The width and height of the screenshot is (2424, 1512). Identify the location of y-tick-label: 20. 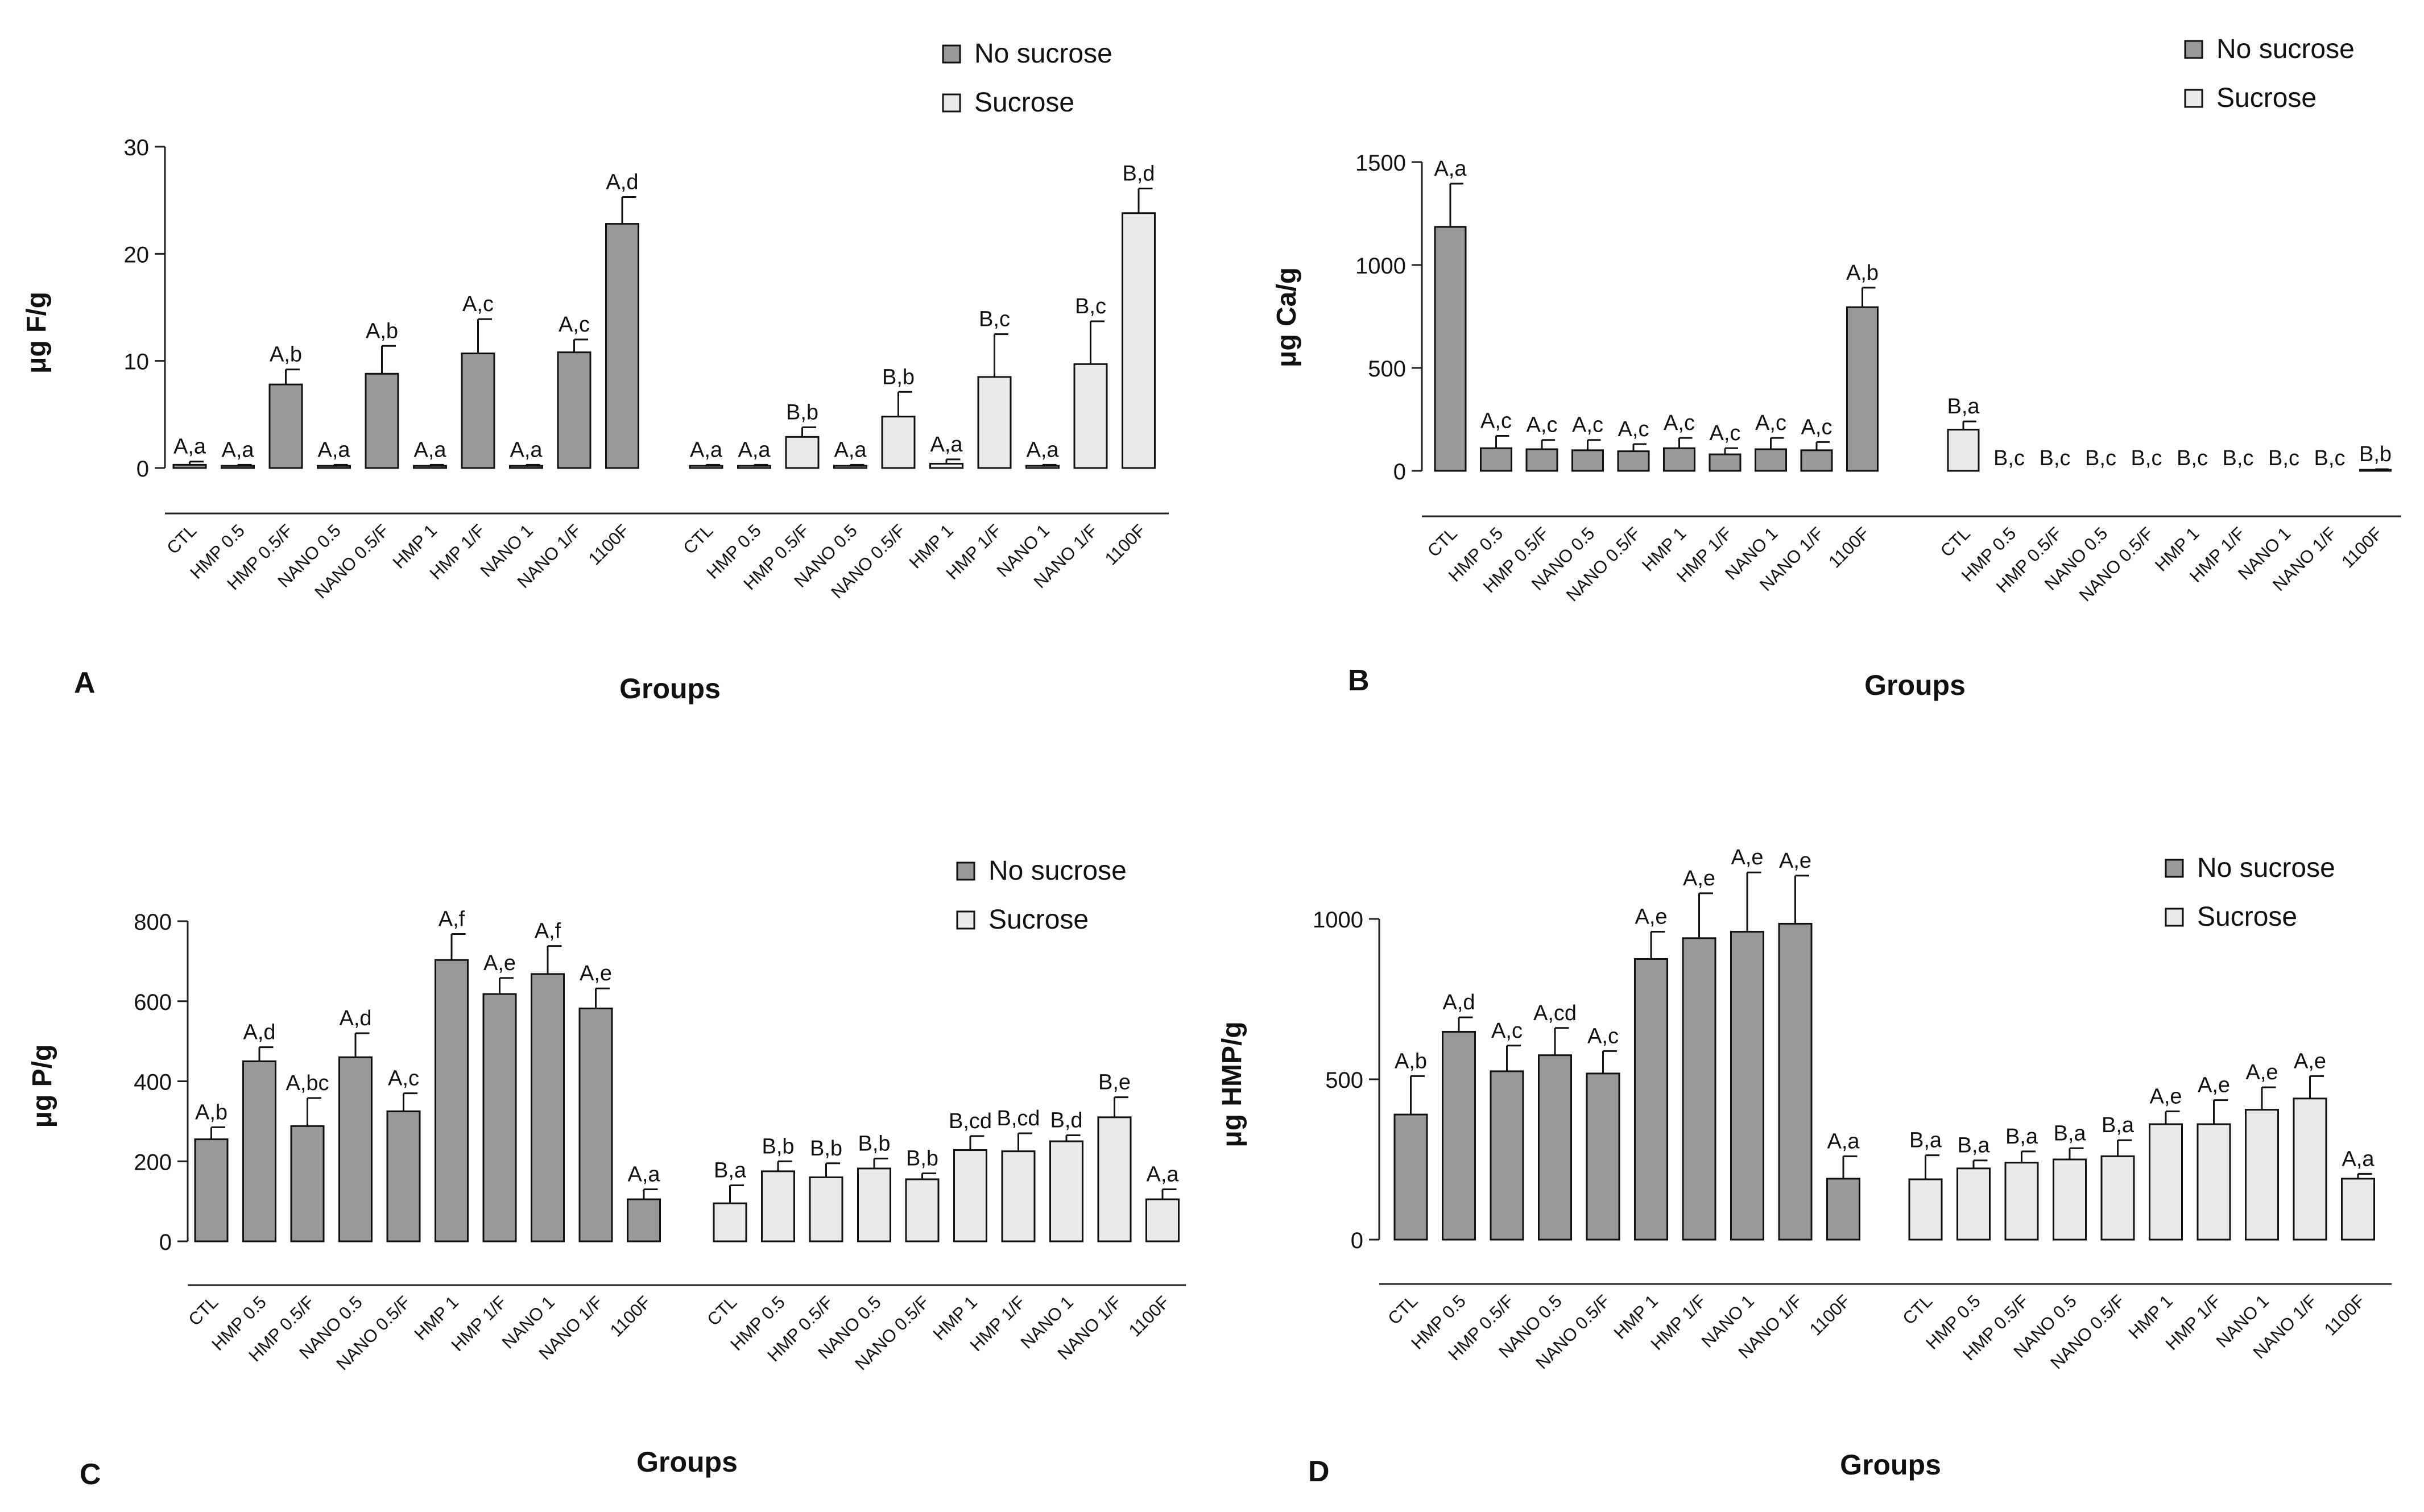
(137, 254).